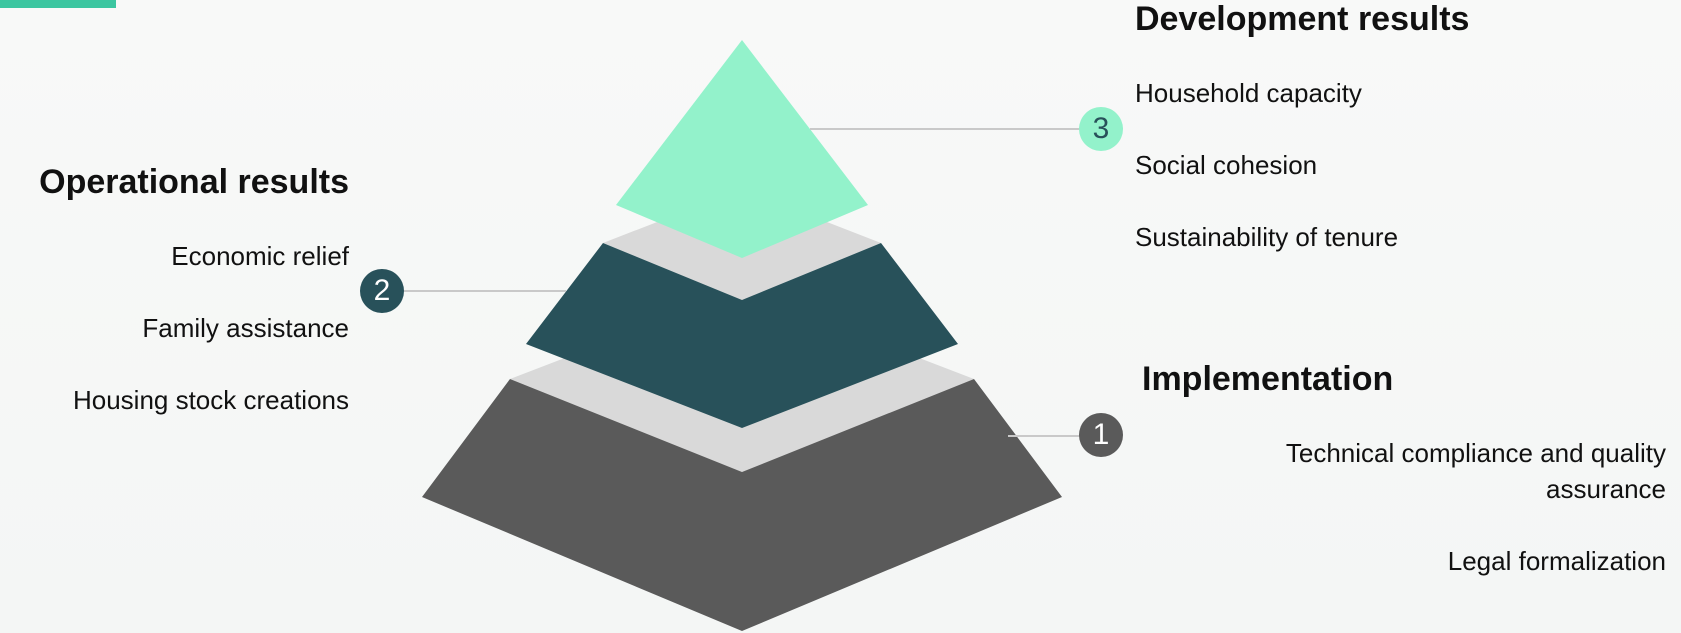  Describe the element at coordinates (194, 182) in the screenshot. I see `operational-title: Operational results` at that location.